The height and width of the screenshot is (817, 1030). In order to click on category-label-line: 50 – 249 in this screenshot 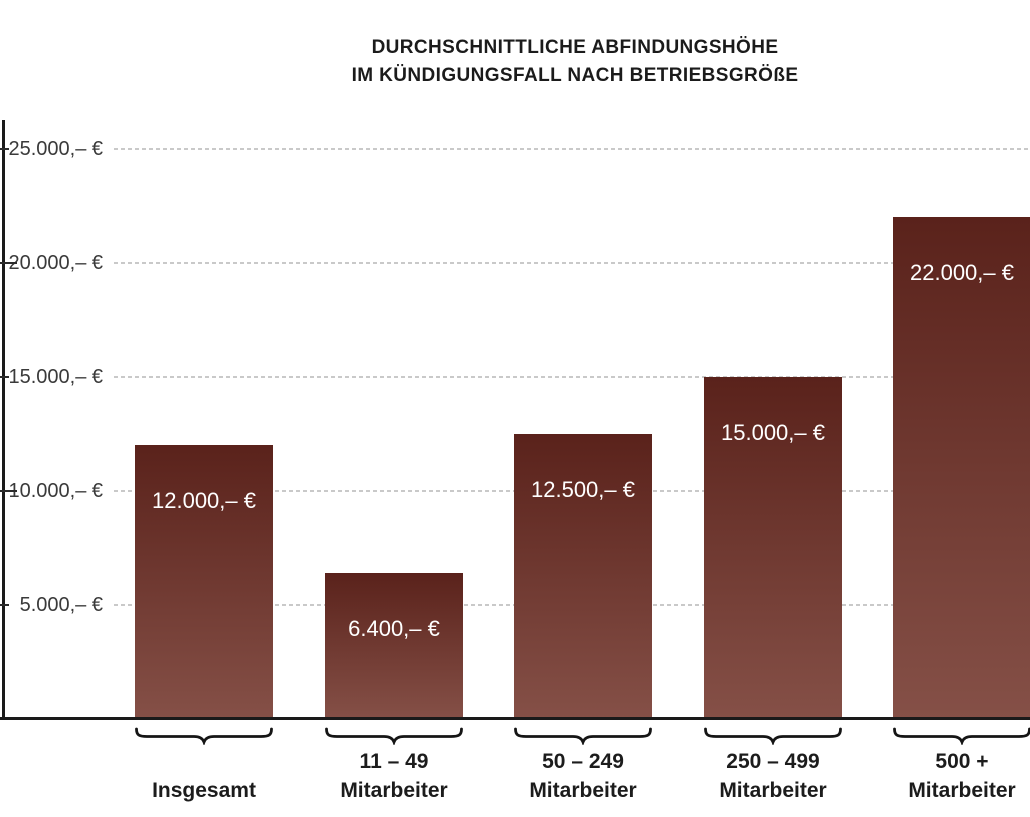, I will do `click(583, 761)`.